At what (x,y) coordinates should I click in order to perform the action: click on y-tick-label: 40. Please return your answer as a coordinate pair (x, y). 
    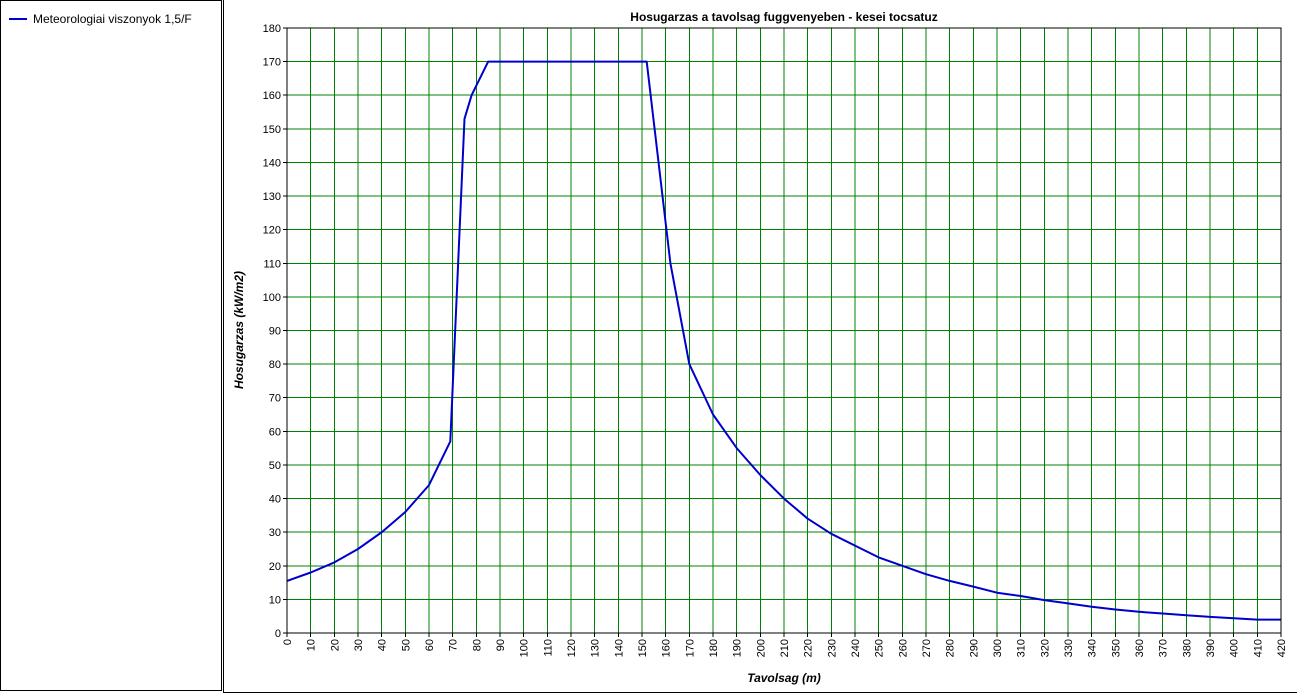
    Looking at the image, I should click on (275, 500).